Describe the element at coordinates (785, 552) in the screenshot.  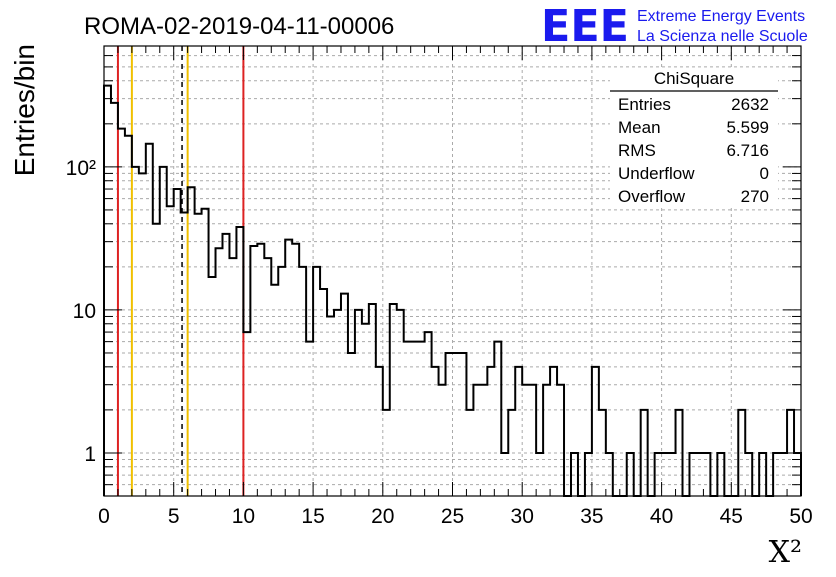
I see `x-axis-label: X²` at that location.